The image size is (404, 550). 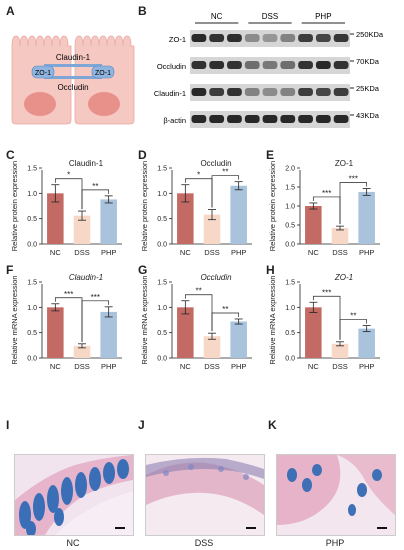 I want to click on panel-letter-e: E, so click(x=270, y=155).